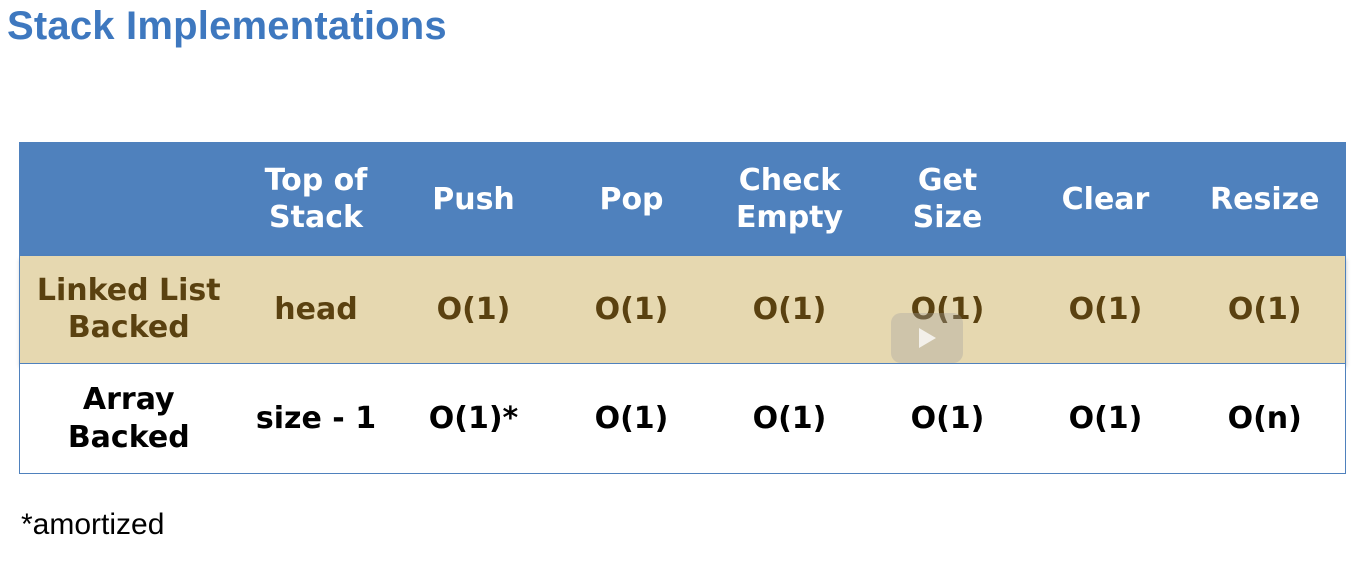 The image size is (1371, 564). I want to click on header-cell-clear: Clear, so click(1105, 199).